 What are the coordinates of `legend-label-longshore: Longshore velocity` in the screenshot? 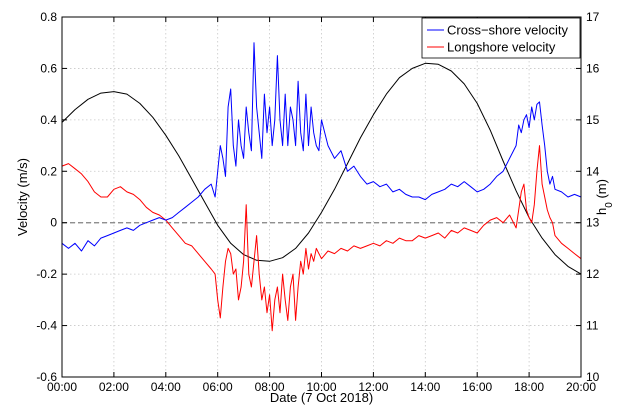 It's located at (501, 47).